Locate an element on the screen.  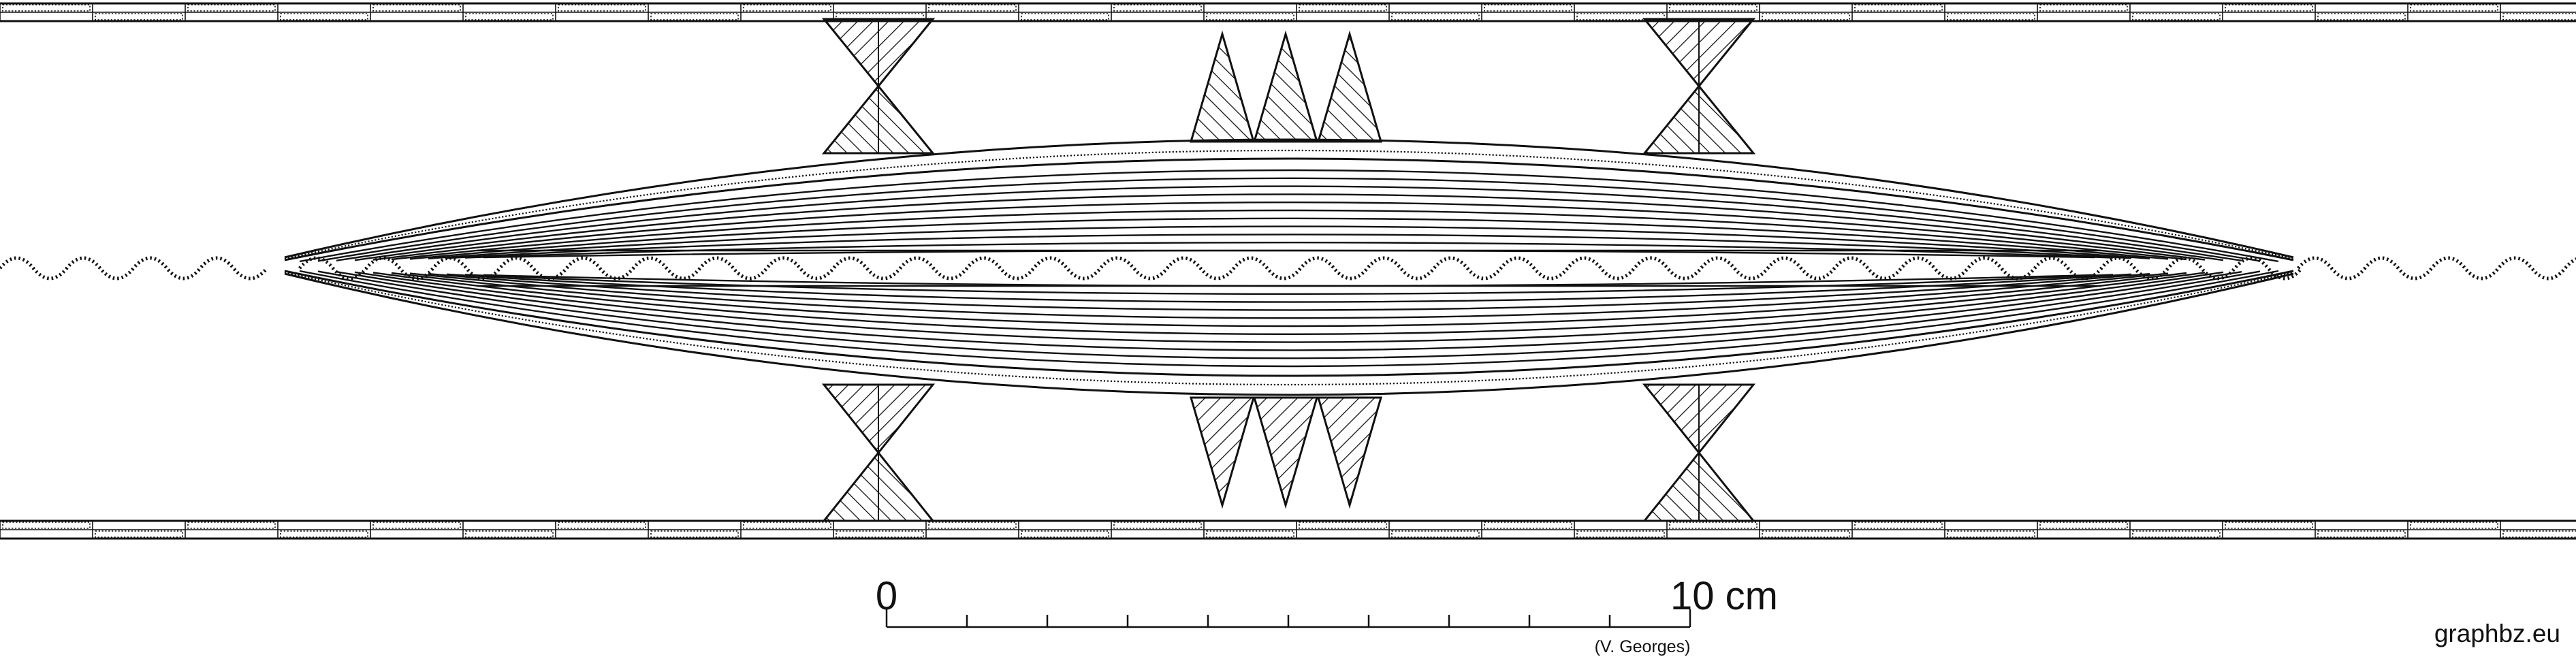
lens-outer-top is located at coordinates (1289, 198).